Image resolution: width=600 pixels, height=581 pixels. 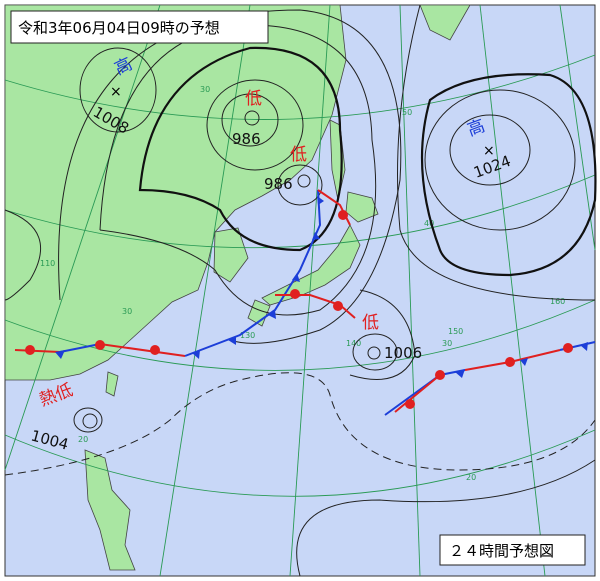 What do you see at coordinates (119, 28) in the screenshot?
I see `title: 令和3年06月04日09時の予想` at bounding box center [119, 28].